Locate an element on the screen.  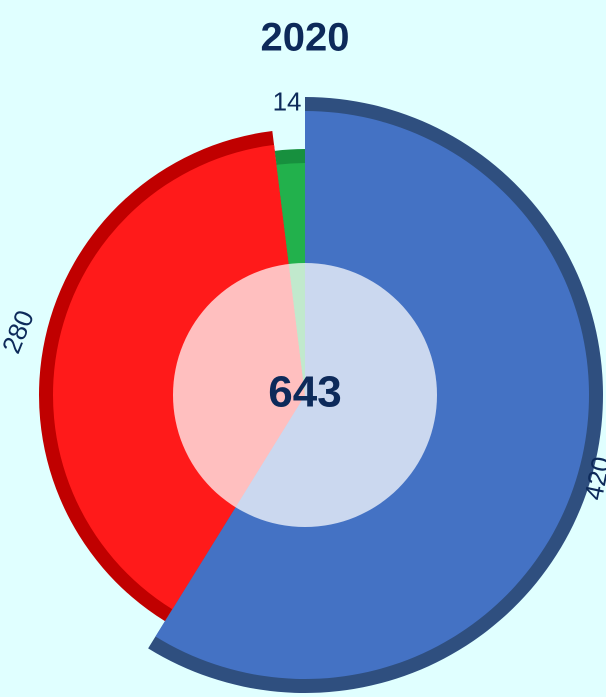
data-label: 14 is located at coordinates (287, 101).